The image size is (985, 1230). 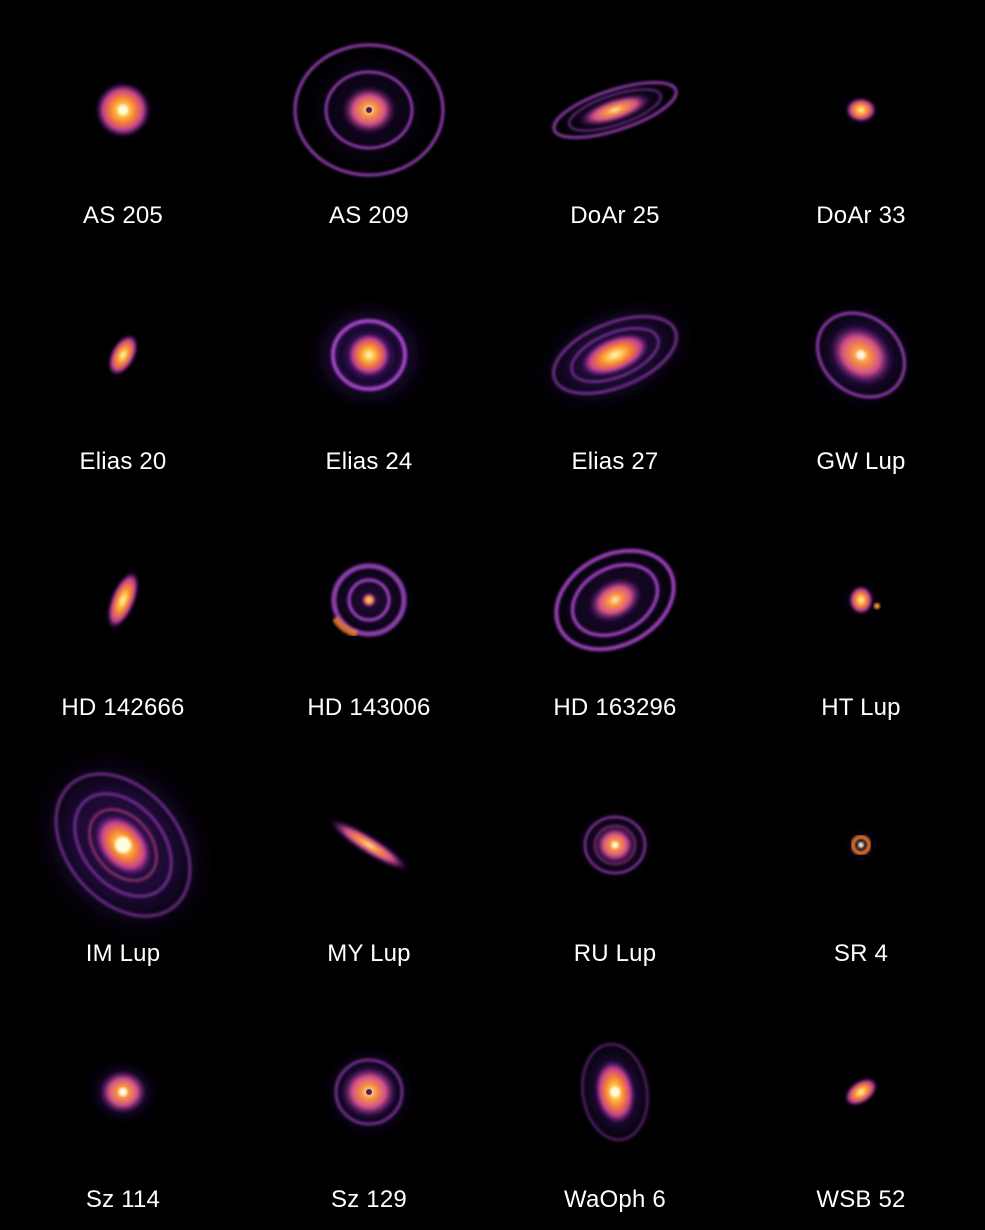 What do you see at coordinates (861, 1199) in the screenshot?
I see `disk-label-wsb52: WSB 52` at bounding box center [861, 1199].